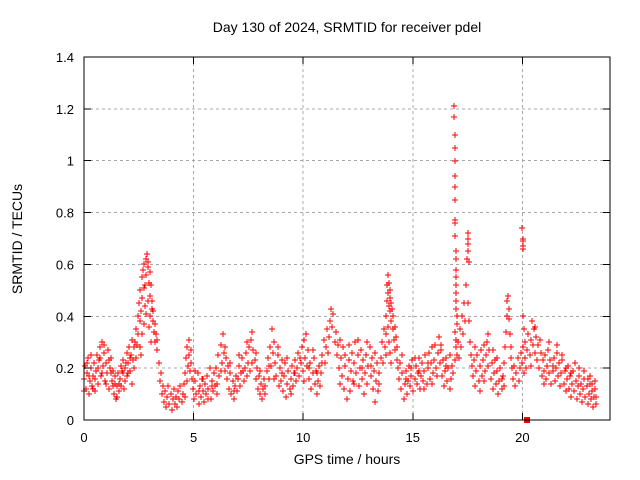  I want to click on x-tick-label: 20, so click(522, 437).